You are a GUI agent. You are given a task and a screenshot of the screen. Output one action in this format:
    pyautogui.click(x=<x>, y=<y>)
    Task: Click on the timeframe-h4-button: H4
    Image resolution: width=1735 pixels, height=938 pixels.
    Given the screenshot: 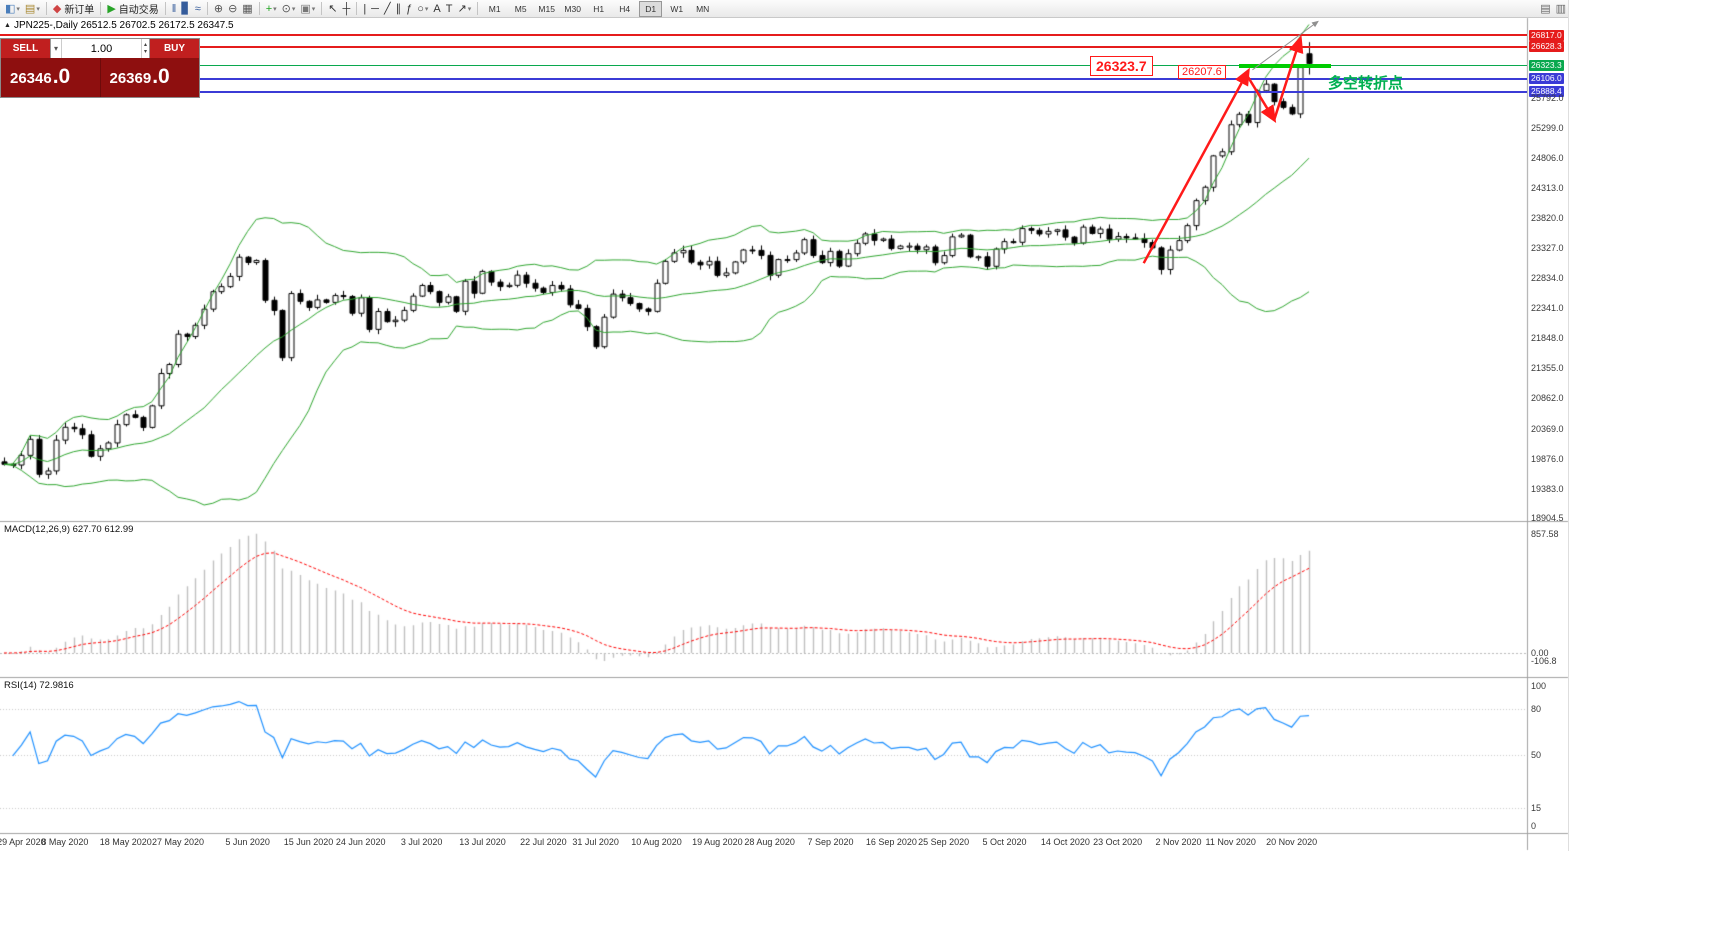 What is the action you would take?
    pyautogui.click(x=625, y=8)
    